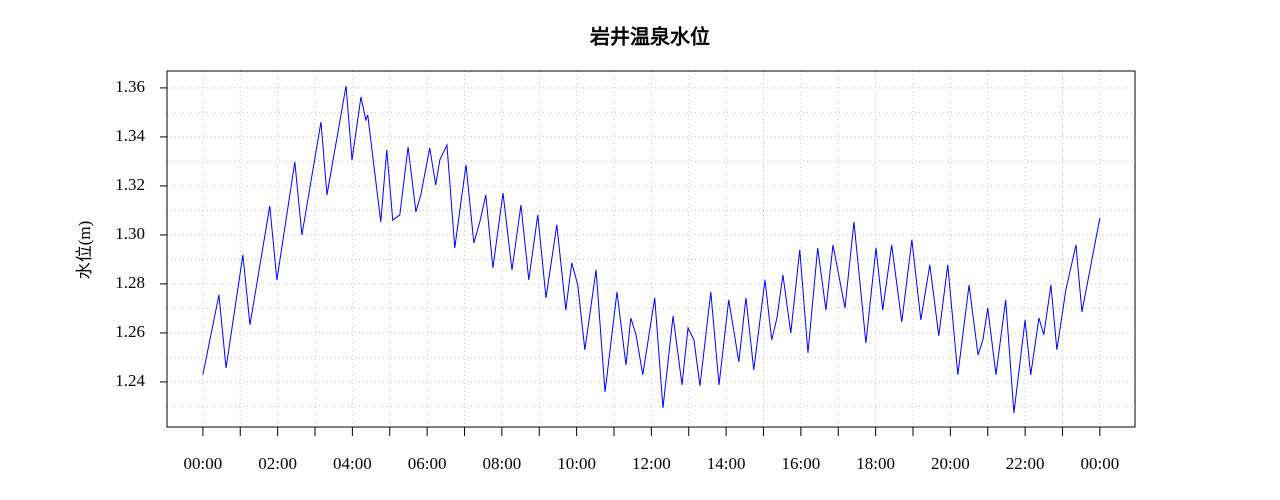 Image resolution: width=1280 pixels, height=500 pixels. What do you see at coordinates (352, 463) in the screenshot?
I see `x-tick-label: 04:00` at bounding box center [352, 463].